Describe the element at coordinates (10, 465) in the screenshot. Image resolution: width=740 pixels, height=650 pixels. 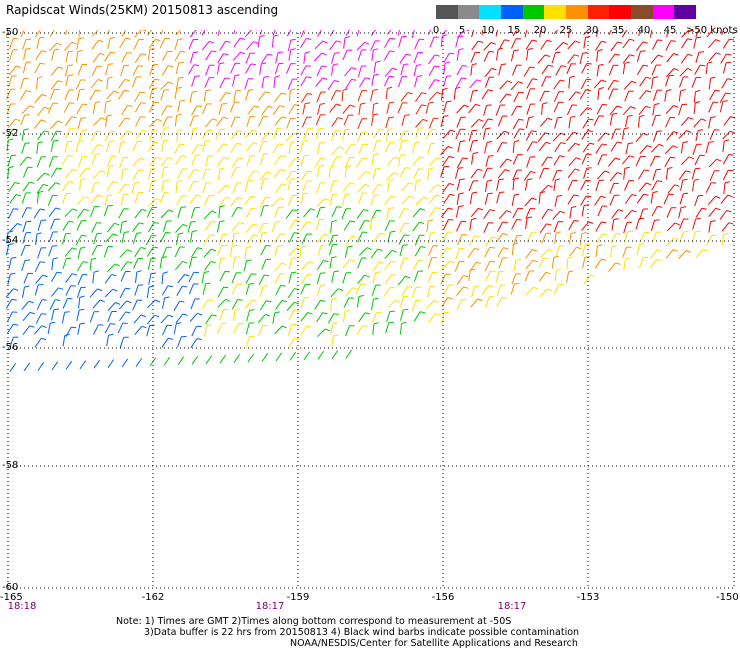
I see `latitude-tick-label: -58` at that location.